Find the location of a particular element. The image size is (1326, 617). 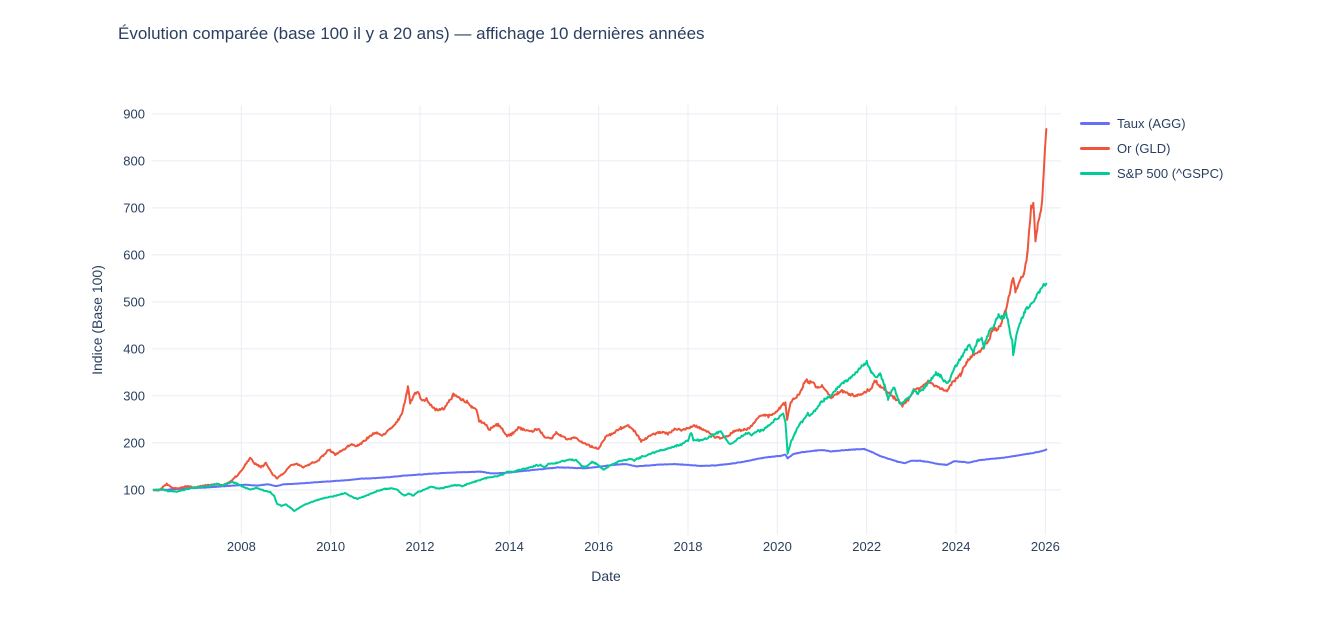

y-tick-label: 400 is located at coordinates (134, 348).